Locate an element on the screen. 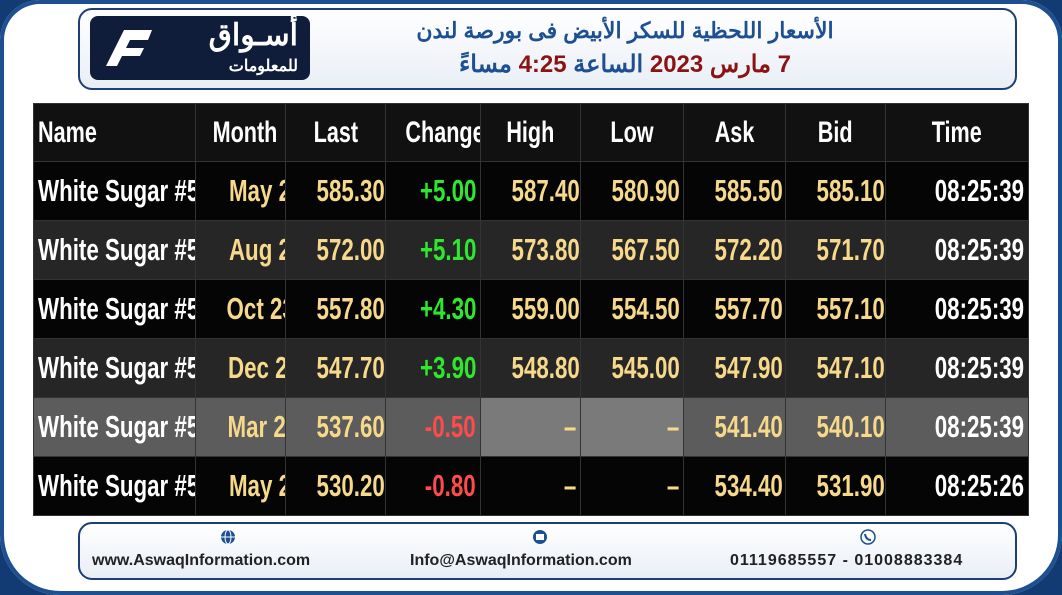 The image size is (1062, 595). cell-text: 545.00 is located at coordinates (645, 367).